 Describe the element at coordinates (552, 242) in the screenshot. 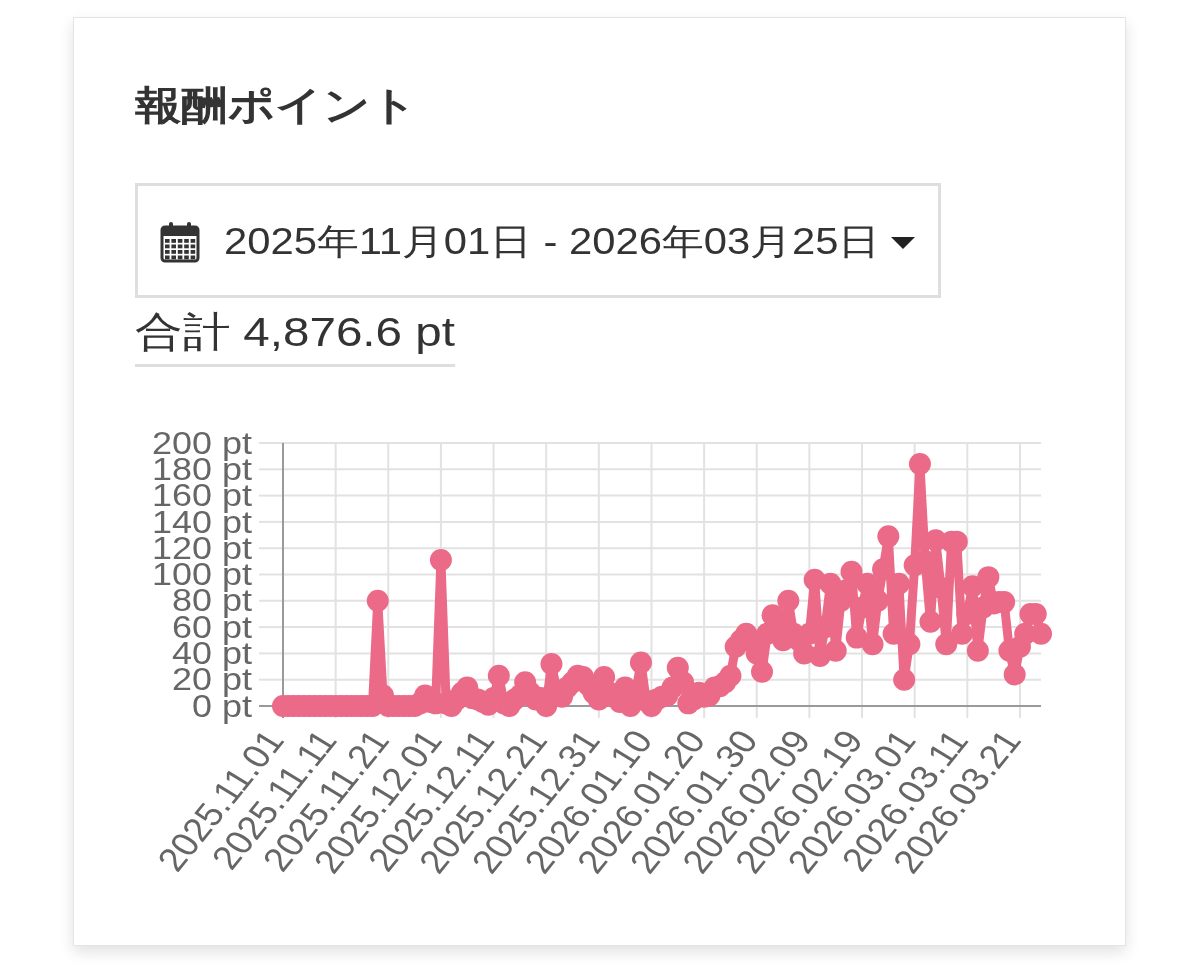

I see `chart-subtitle: 2025年11月01日 - 2026年03月25日` at that location.